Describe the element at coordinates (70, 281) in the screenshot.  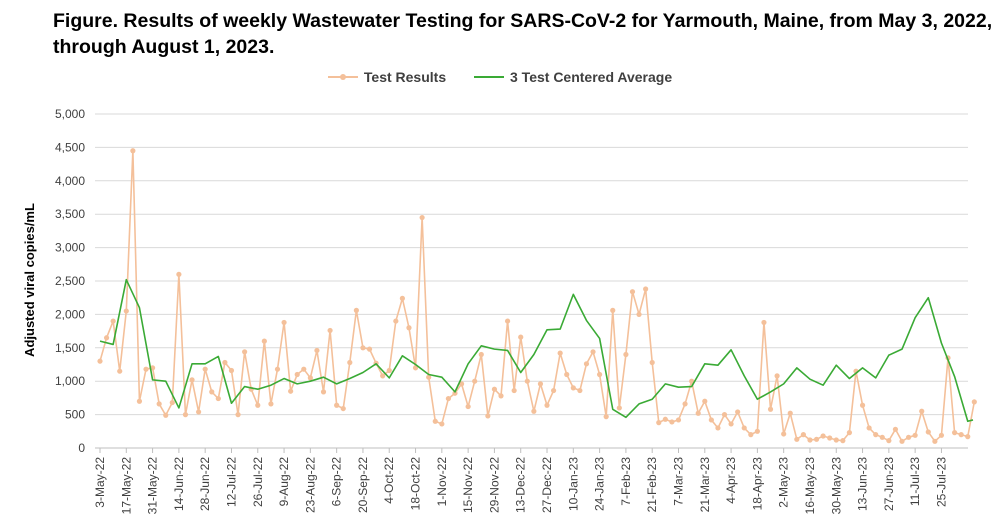
I see `y-tick-label: 2,500` at that location.